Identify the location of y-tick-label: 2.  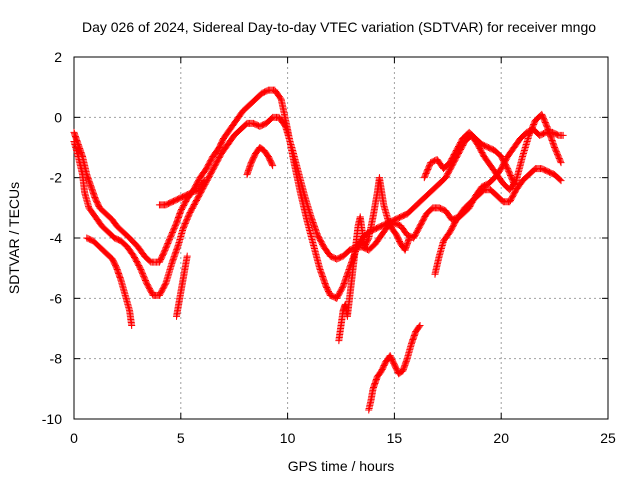
(58, 57).